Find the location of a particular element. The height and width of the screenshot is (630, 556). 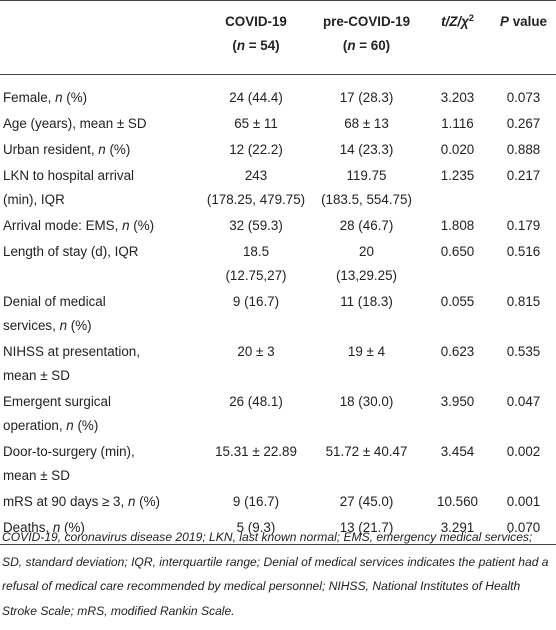

cell-covid: 32 (59.3) is located at coordinates (256, 225).